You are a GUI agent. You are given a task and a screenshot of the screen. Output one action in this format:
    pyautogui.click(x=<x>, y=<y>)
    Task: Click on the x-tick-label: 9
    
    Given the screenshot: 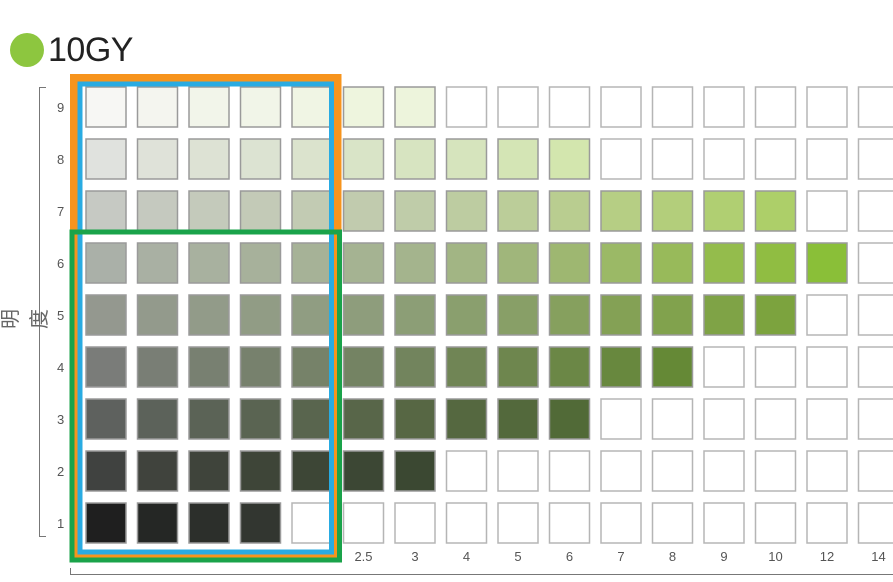 What is the action you would take?
    pyautogui.click(x=723, y=556)
    